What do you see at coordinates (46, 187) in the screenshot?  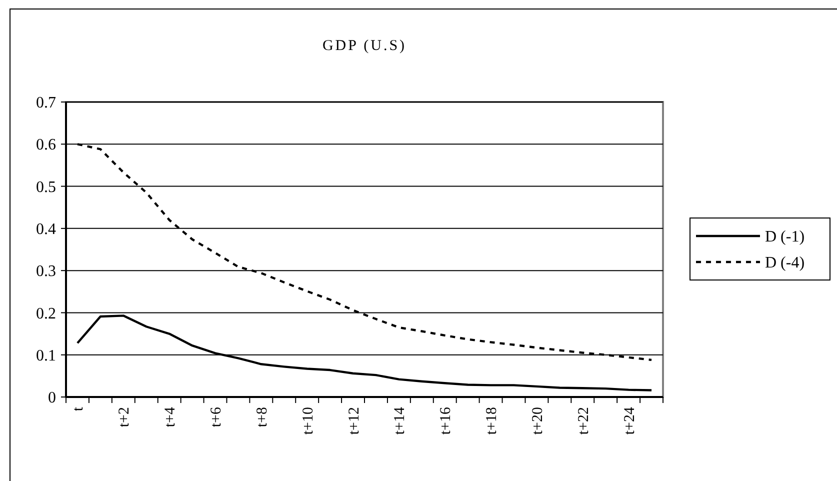 I see `y-tick-label: 0.5` at bounding box center [46, 187].